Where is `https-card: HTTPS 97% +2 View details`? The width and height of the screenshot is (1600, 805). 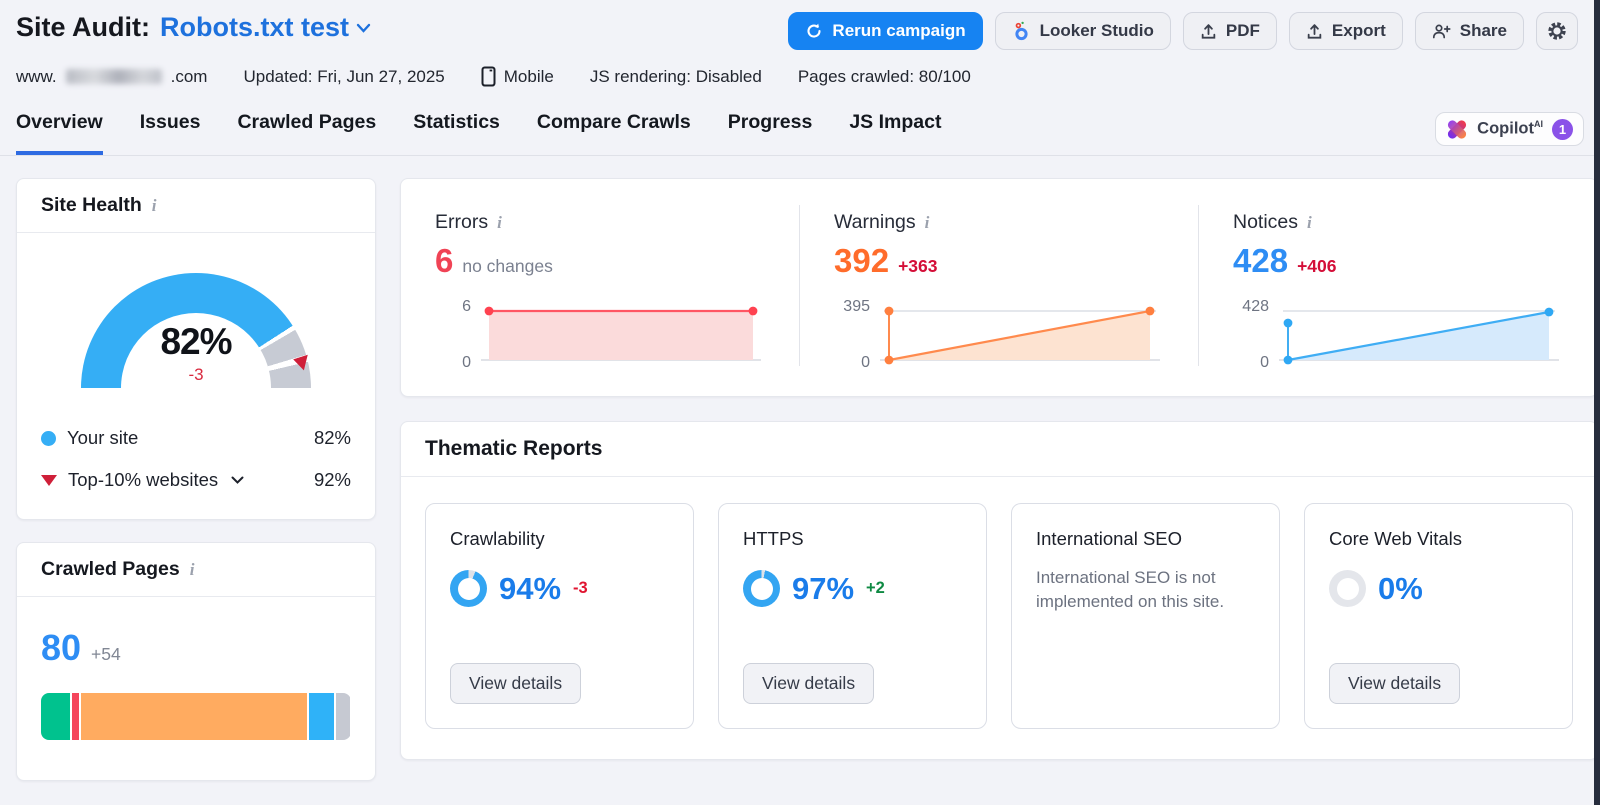
https-card: HTTPS 97% +2 View details is located at coordinates (852, 616).